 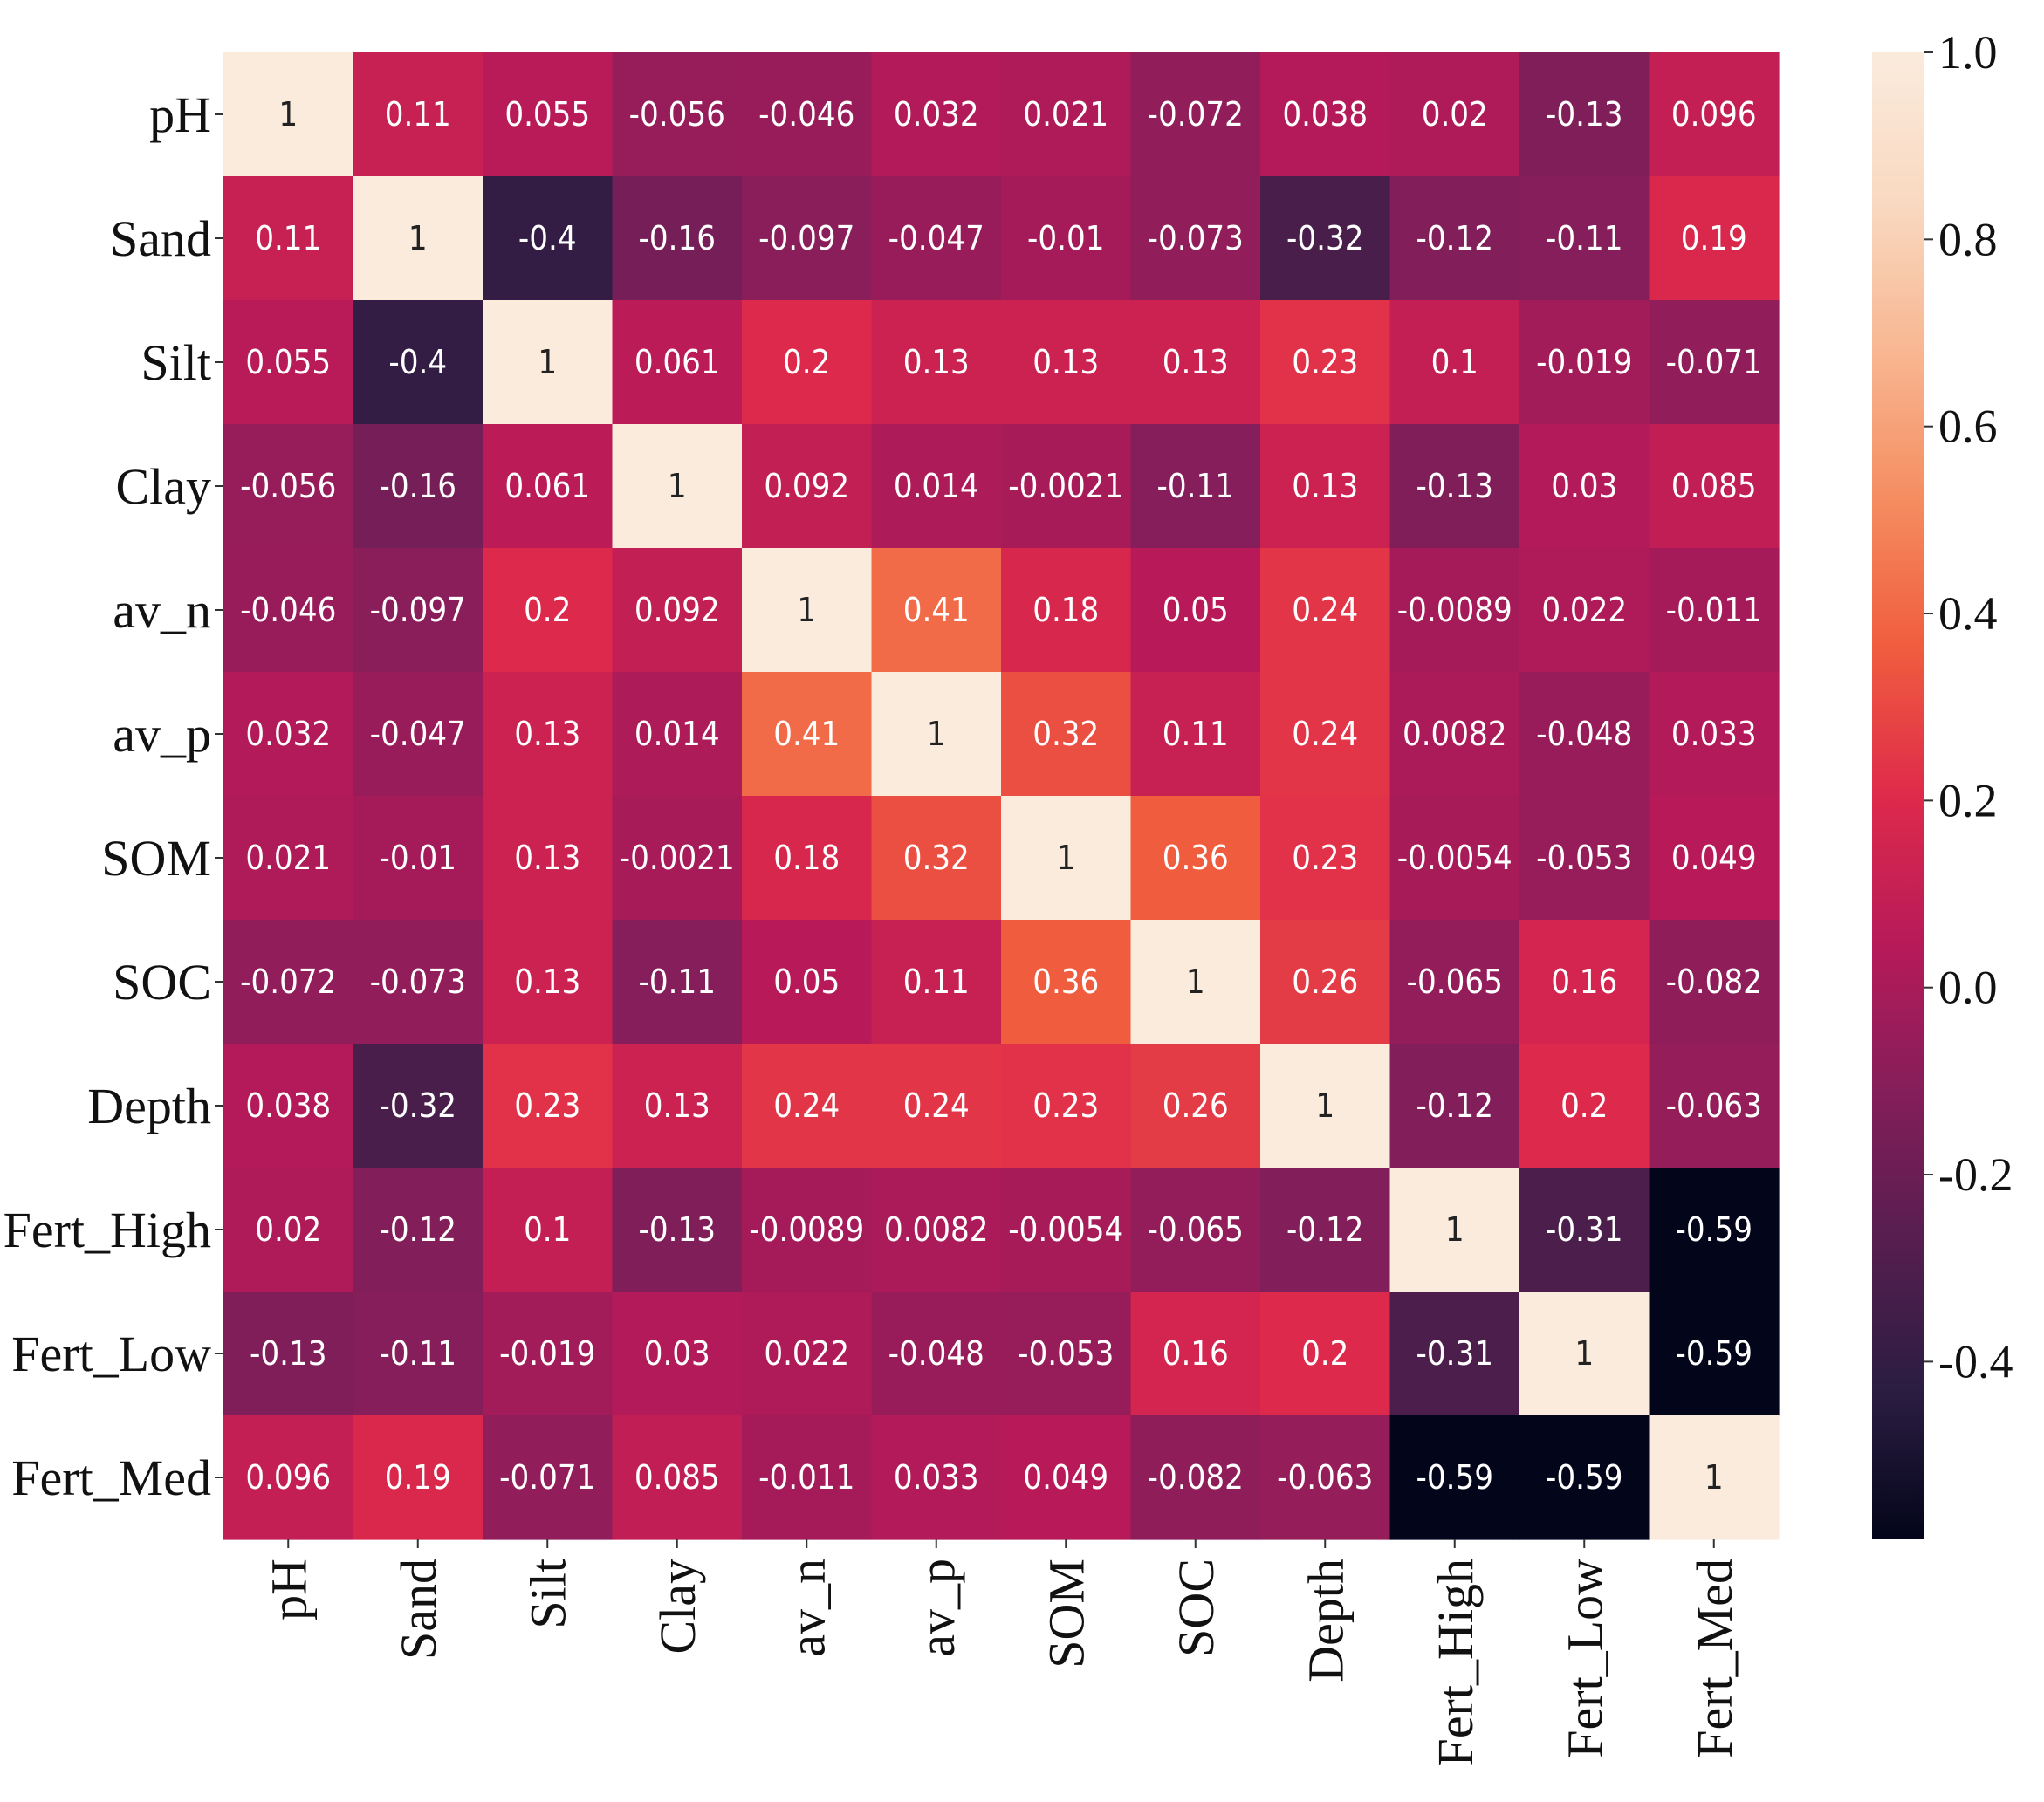 I want to click on heatmap-cell-soc-silt, so click(x=548, y=982).